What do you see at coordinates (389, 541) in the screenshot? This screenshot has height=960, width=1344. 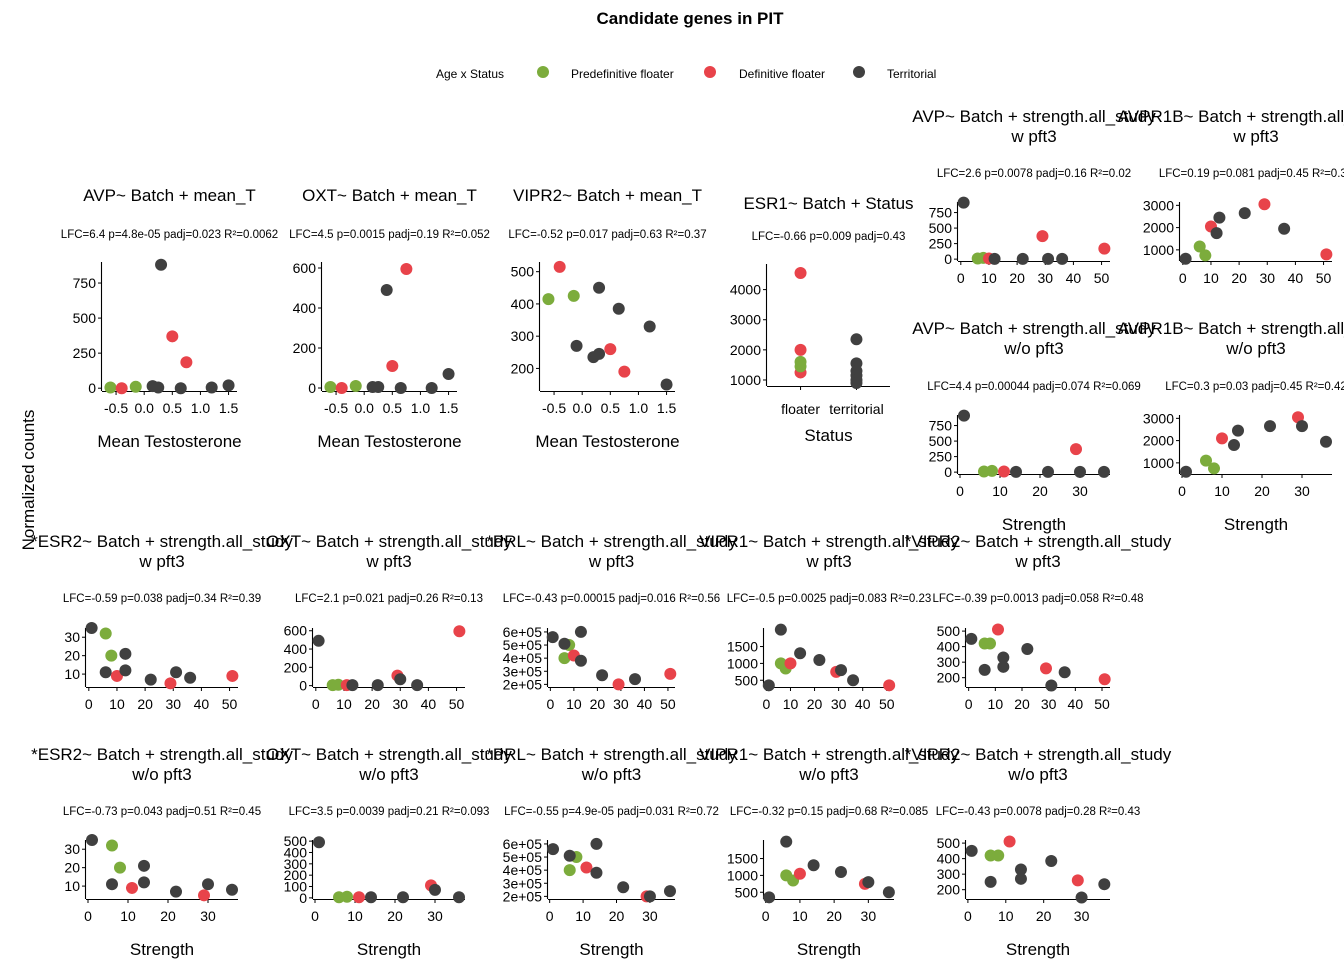 I see `panel-title: OXT~ Batch + strength.all_study` at bounding box center [389, 541].